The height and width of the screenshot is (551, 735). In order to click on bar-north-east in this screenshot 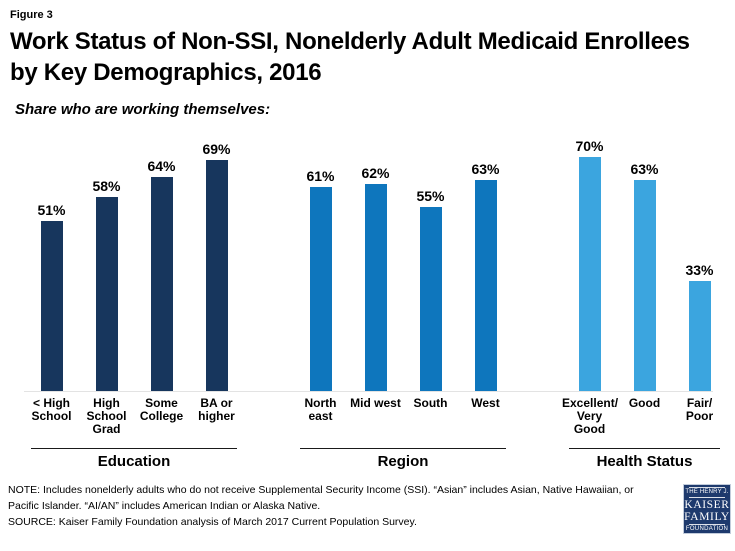, I will do `click(320, 289)`.